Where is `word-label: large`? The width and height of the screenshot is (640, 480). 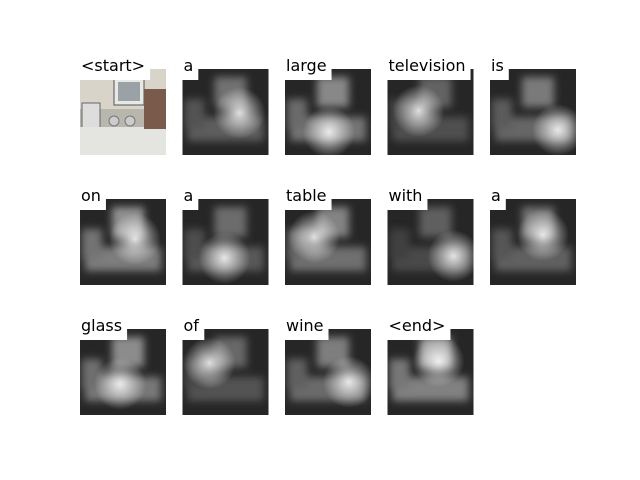 word-label: large is located at coordinates (306, 65).